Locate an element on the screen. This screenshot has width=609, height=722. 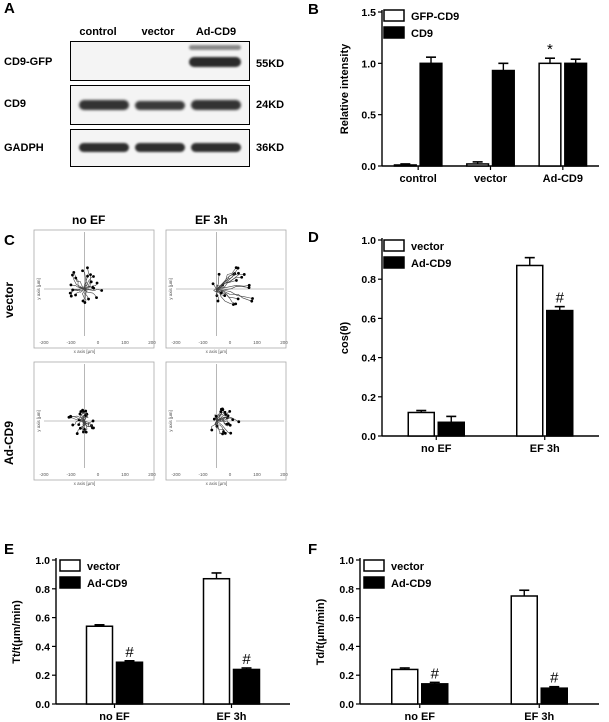
legend-label: Ad-CD9 is located at coordinates (411, 584).